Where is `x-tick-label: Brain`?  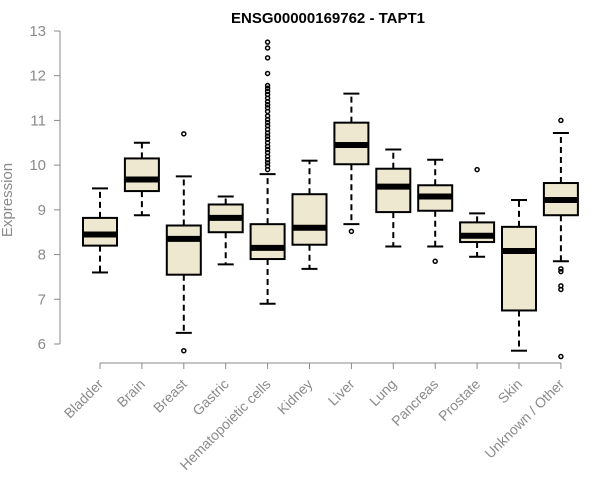 x-tick-label: Brain is located at coordinates (131, 393).